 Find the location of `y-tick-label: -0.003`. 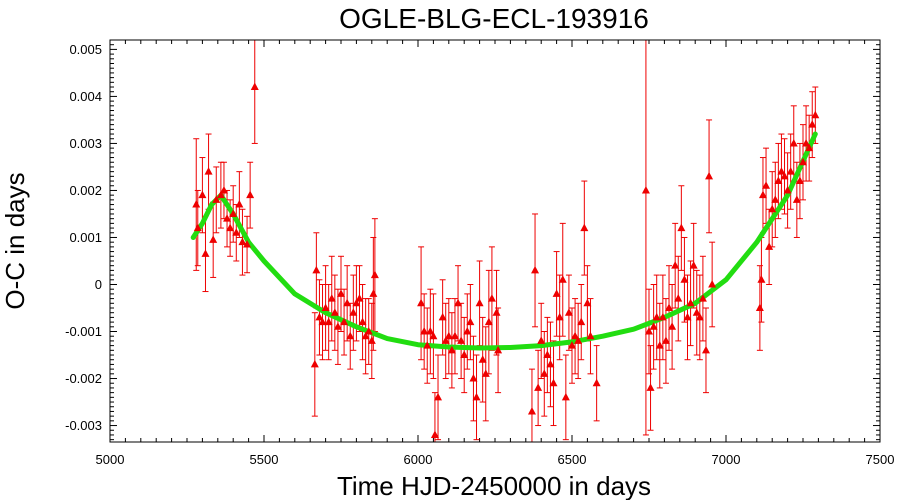

y-tick-label: -0.003 is located at coordinates (83, 425).